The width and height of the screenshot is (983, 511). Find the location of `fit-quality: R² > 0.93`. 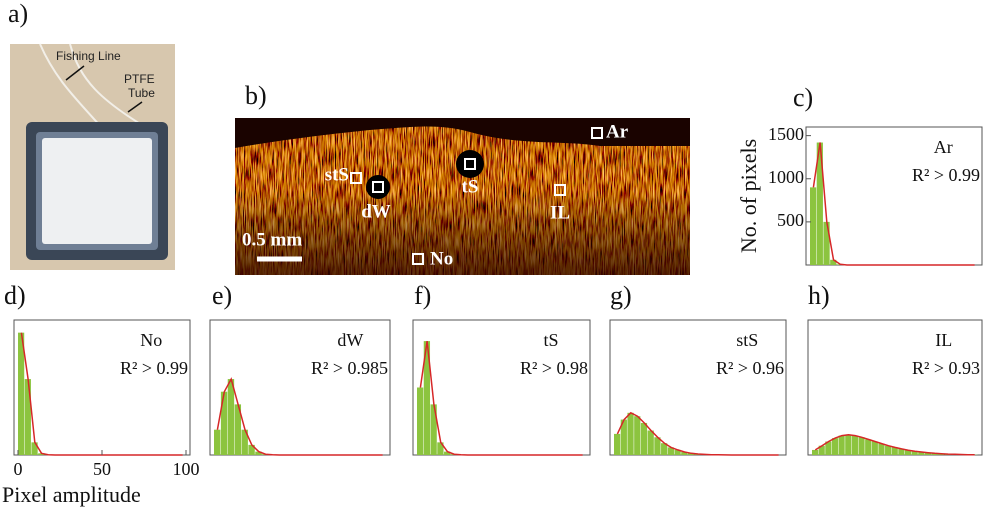

fit-quality: R² > 0.93 is located at coordinates (946, 368).